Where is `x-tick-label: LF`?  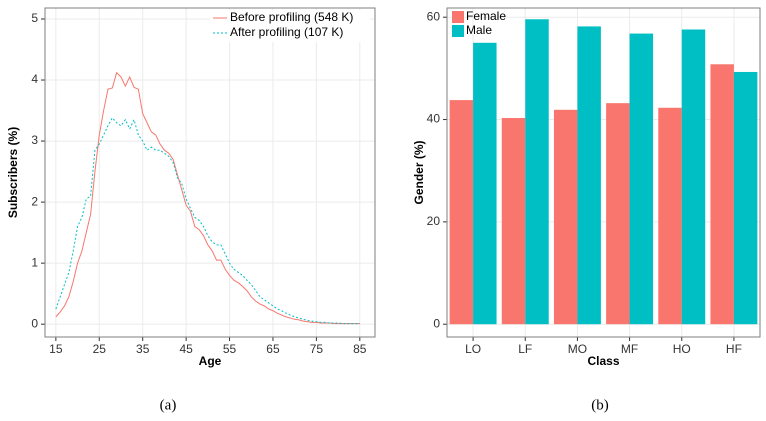
x-tick-label: LF is located at coordinates (525, 349).